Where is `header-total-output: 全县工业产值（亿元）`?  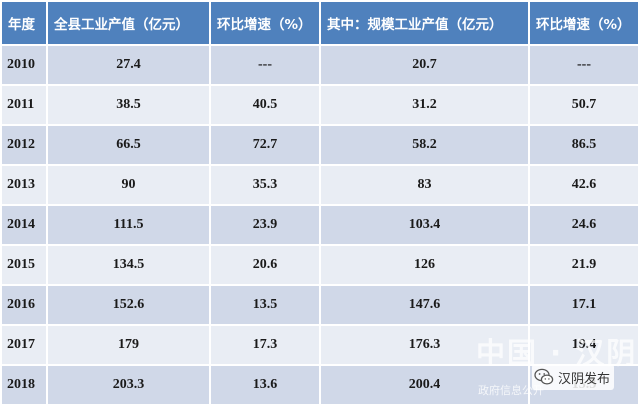
header-total-output: 全县工业产值（亿元） is located at coordinates (128, 23).